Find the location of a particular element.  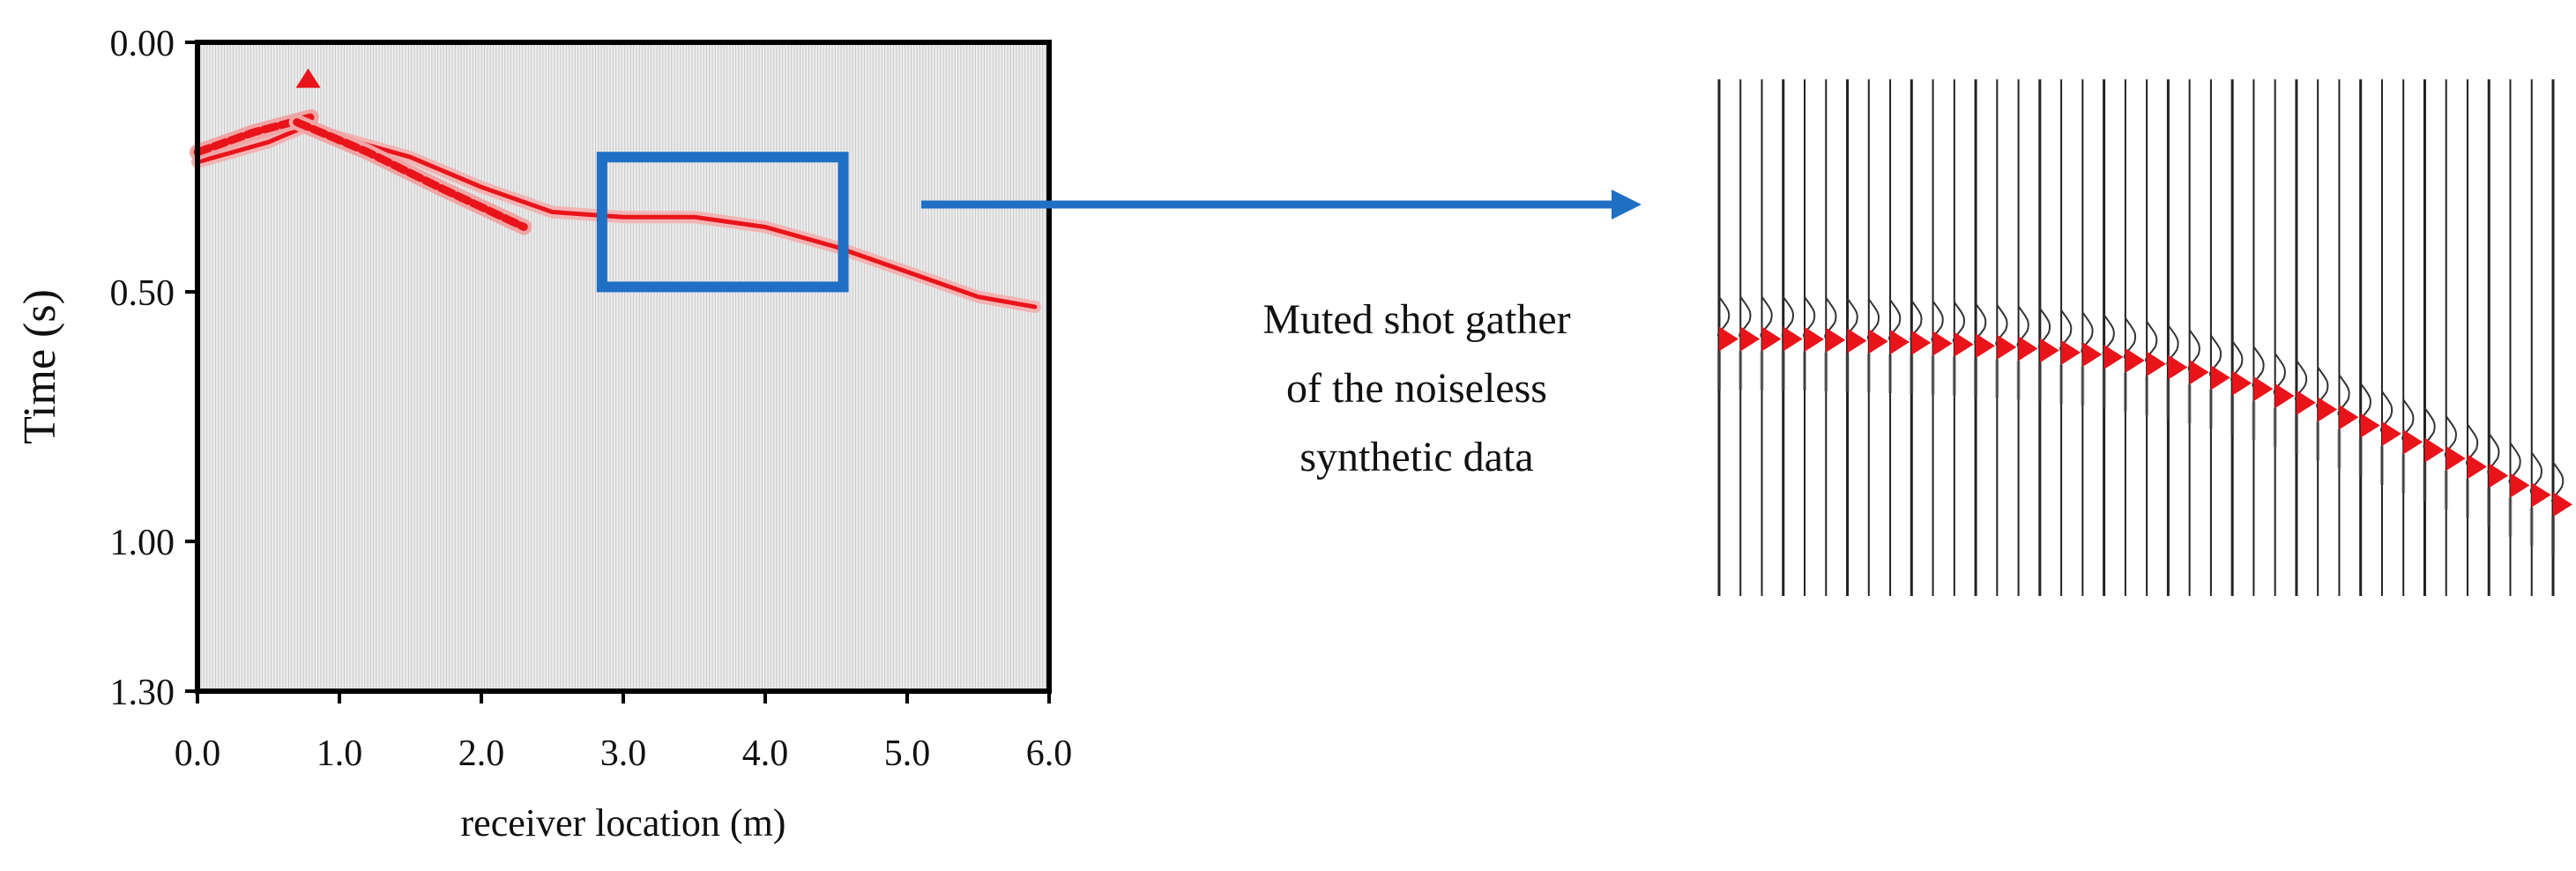

y-axis-ticks: 0.00 0.50 1.00 1.30 is located at coordinates (153, 368).